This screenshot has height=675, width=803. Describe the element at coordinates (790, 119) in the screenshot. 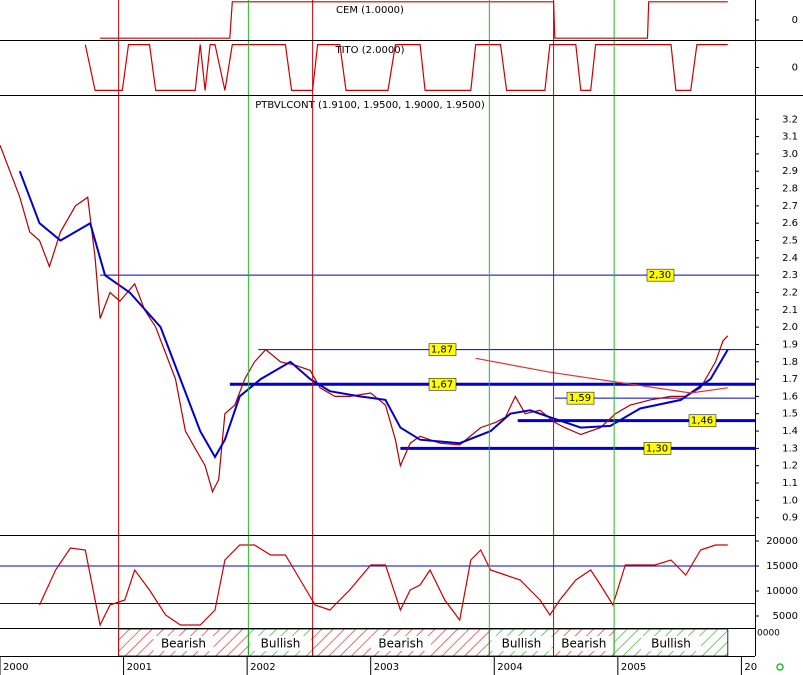

I see `y-tick-label: 3.2` at that location.